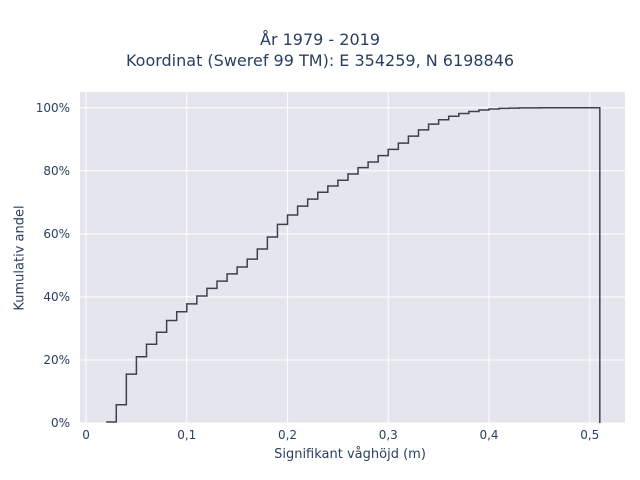 The height and width of the screenshot is (480, 640). Describe the element at coordinates (350, 454) in the screenshot. I see `x-axis-label: Signifikant våghöjd (m)` at that location.